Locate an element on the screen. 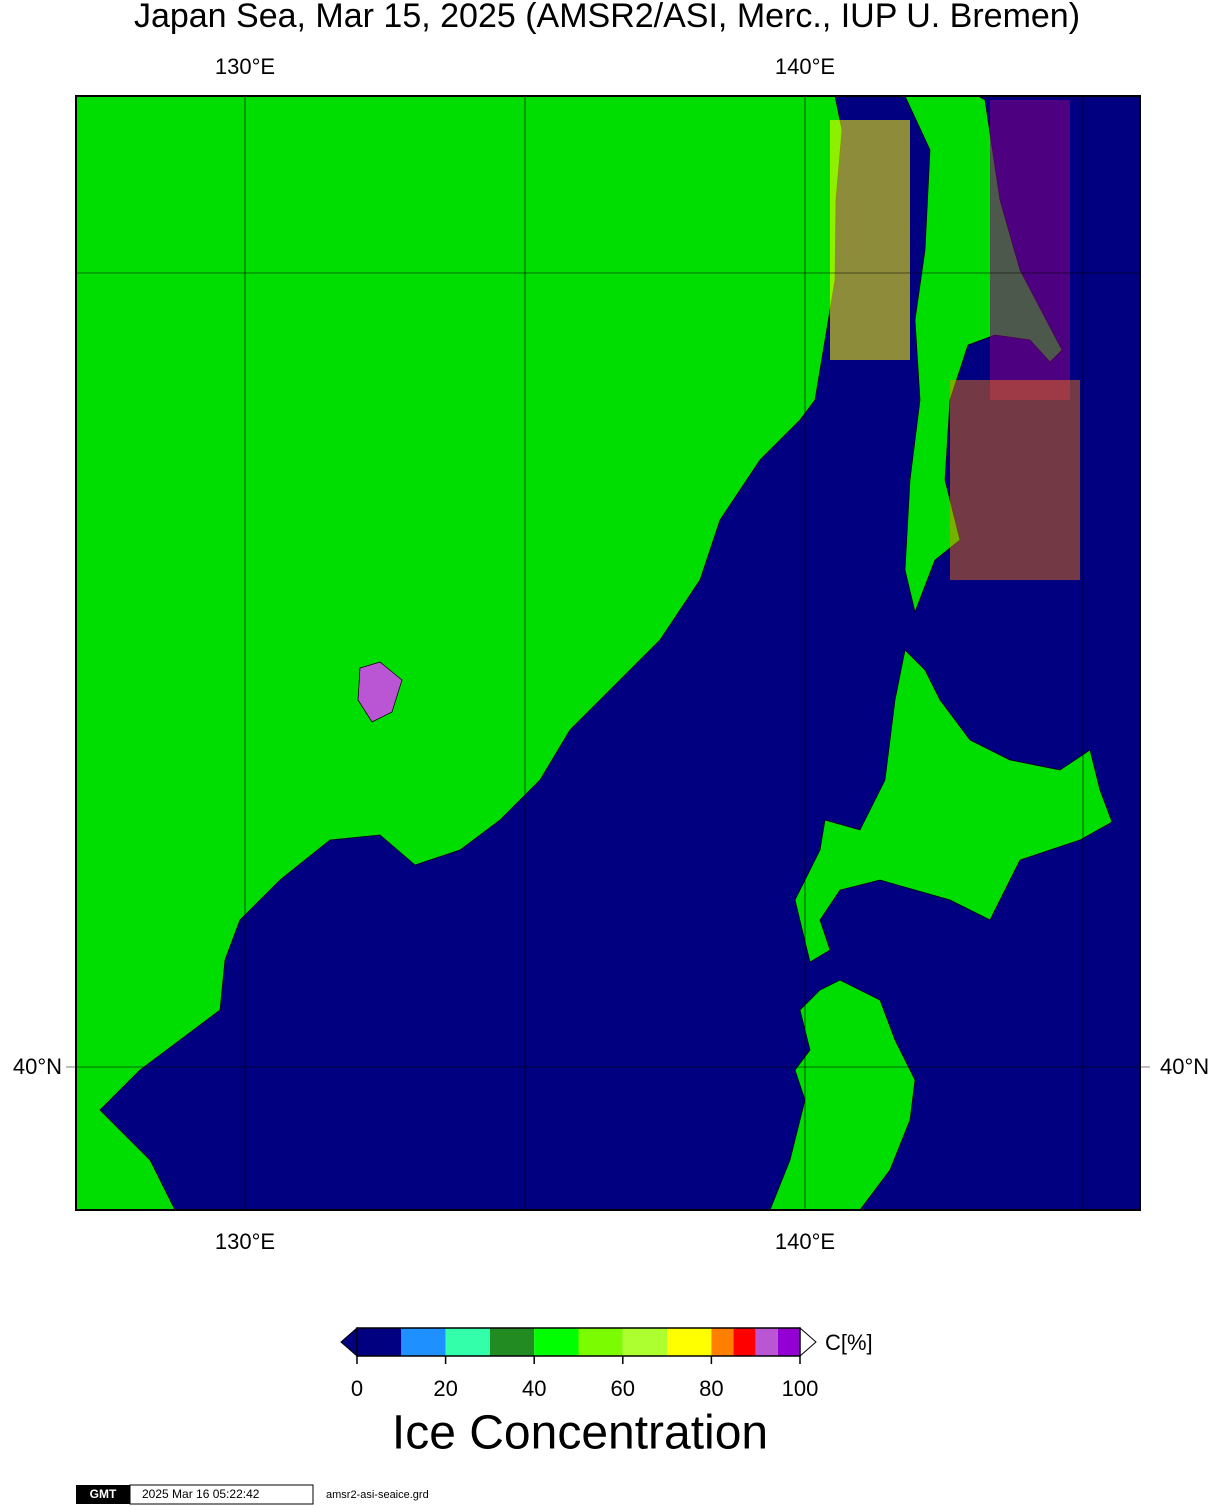 The image size is (1214, 1506). colorbar-tick-label: 20 is located at coordinates (445, 1388).